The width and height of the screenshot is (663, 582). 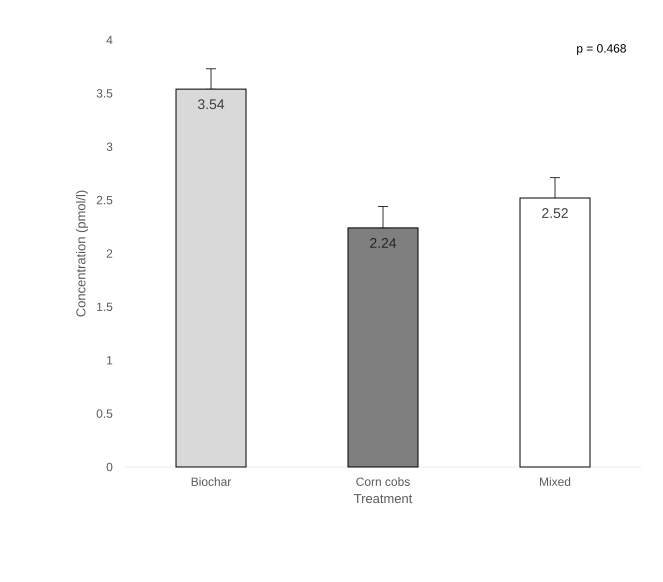 I want to click on y-tick-label: 0, so click(x=109, y=467).